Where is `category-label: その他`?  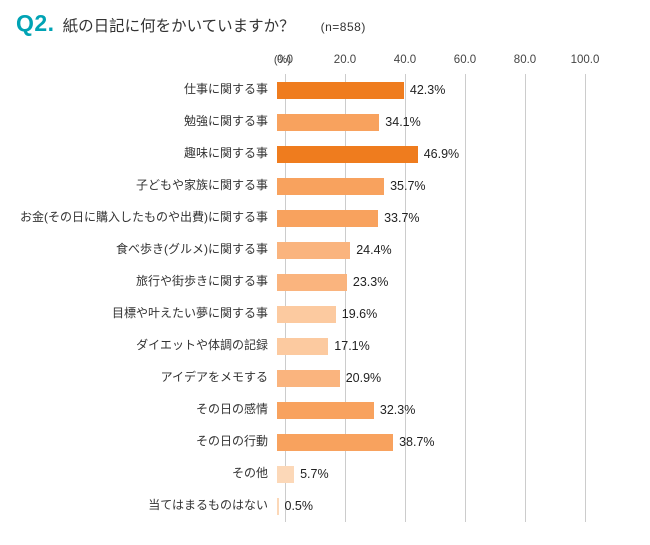 category-label: その他 is located at coordinates (249, 473).